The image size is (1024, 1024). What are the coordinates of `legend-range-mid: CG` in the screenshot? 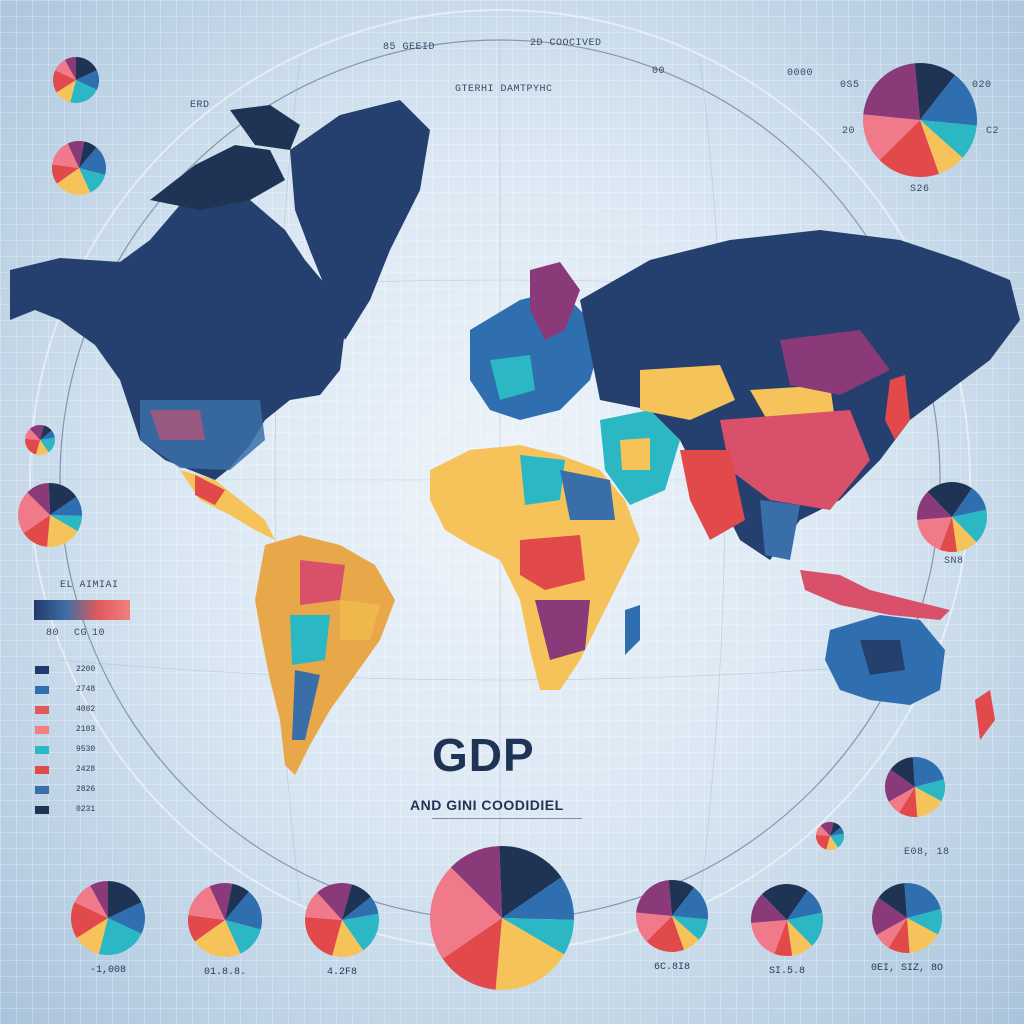 It's located at (81, 633).